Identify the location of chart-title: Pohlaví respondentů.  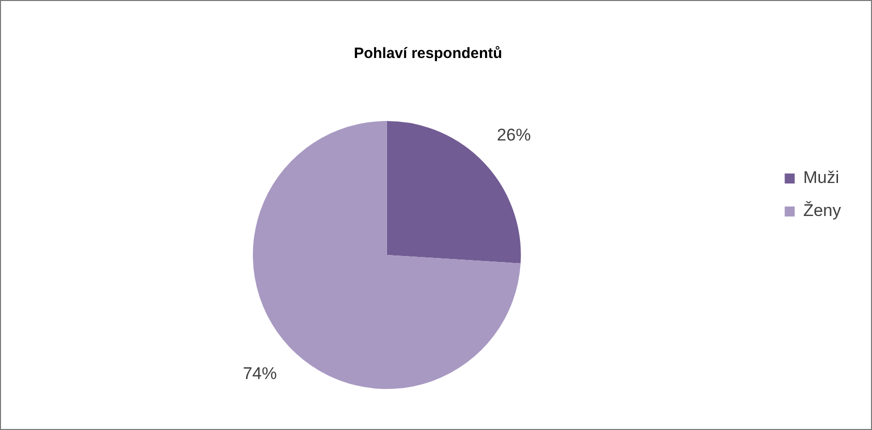
(428, 53).